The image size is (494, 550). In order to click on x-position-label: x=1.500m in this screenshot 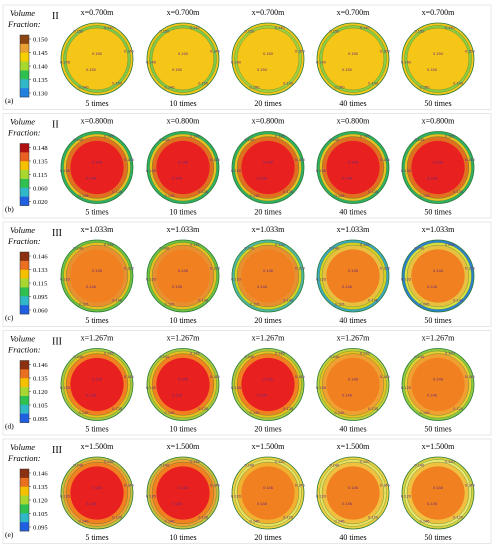, I will do `click(439, 446)`.